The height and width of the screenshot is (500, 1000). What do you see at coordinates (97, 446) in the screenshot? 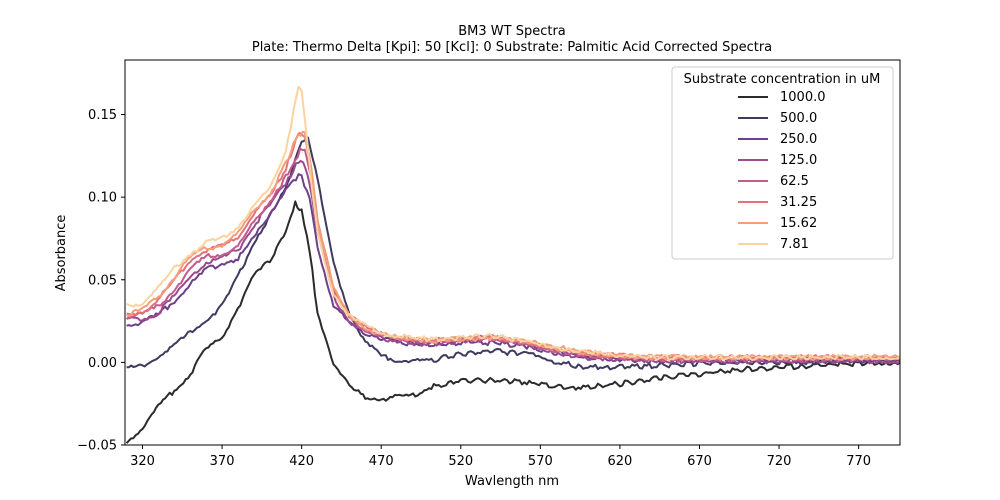
I see `y-tick-label: −0.05` at bounding box center [97, 446].